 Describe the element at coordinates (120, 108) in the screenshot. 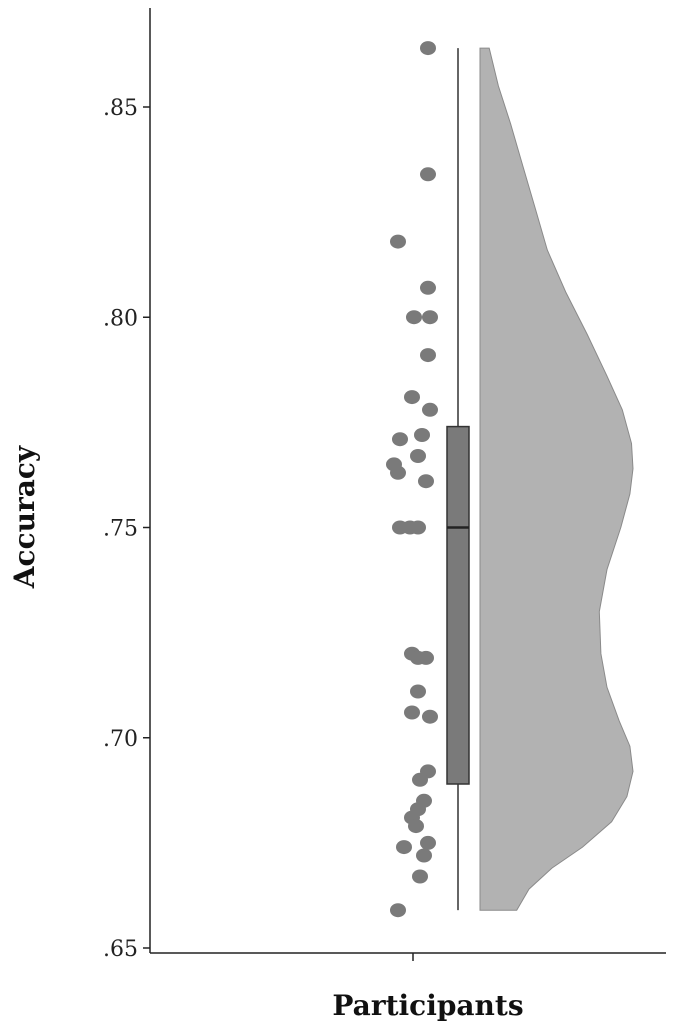

I see `y-tick-label: .85` at that location.